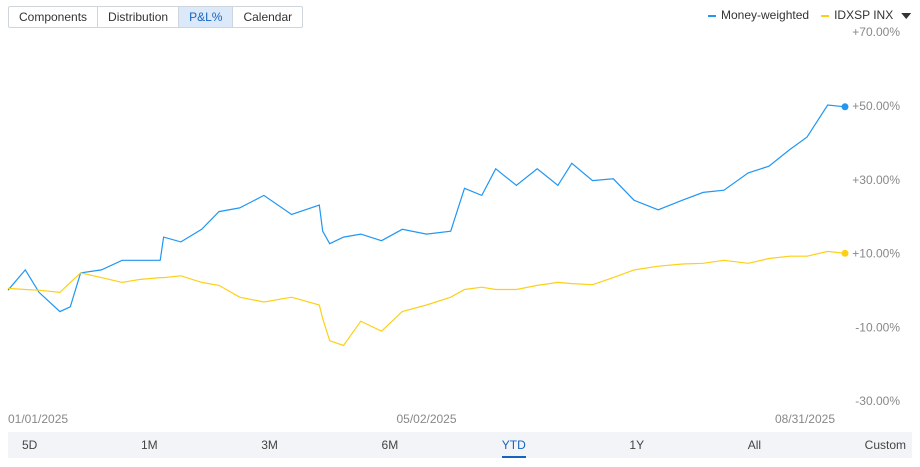 Image resolution: width=920 pixels, height=467 pixels. What do you see at coordinates (885, 445) in the screenshot?
I see `range-button: Custom` at bounding box center [885, 445].